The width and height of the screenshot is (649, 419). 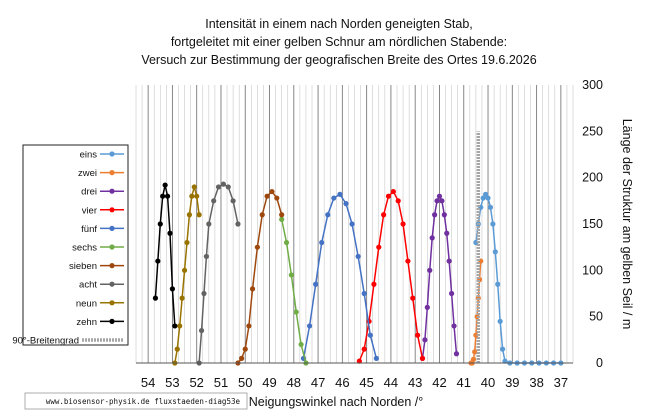 What do you see at coordinates (294, 382) in the screenshot?
I see `x-tick-label: 48` at bounding box center [294, 382].